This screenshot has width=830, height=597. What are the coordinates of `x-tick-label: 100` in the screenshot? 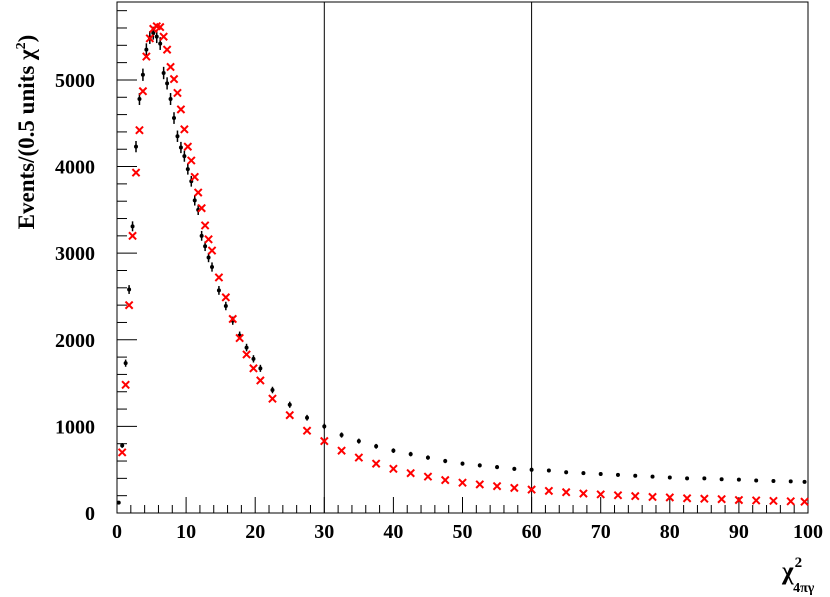 It's located at (808, 532).